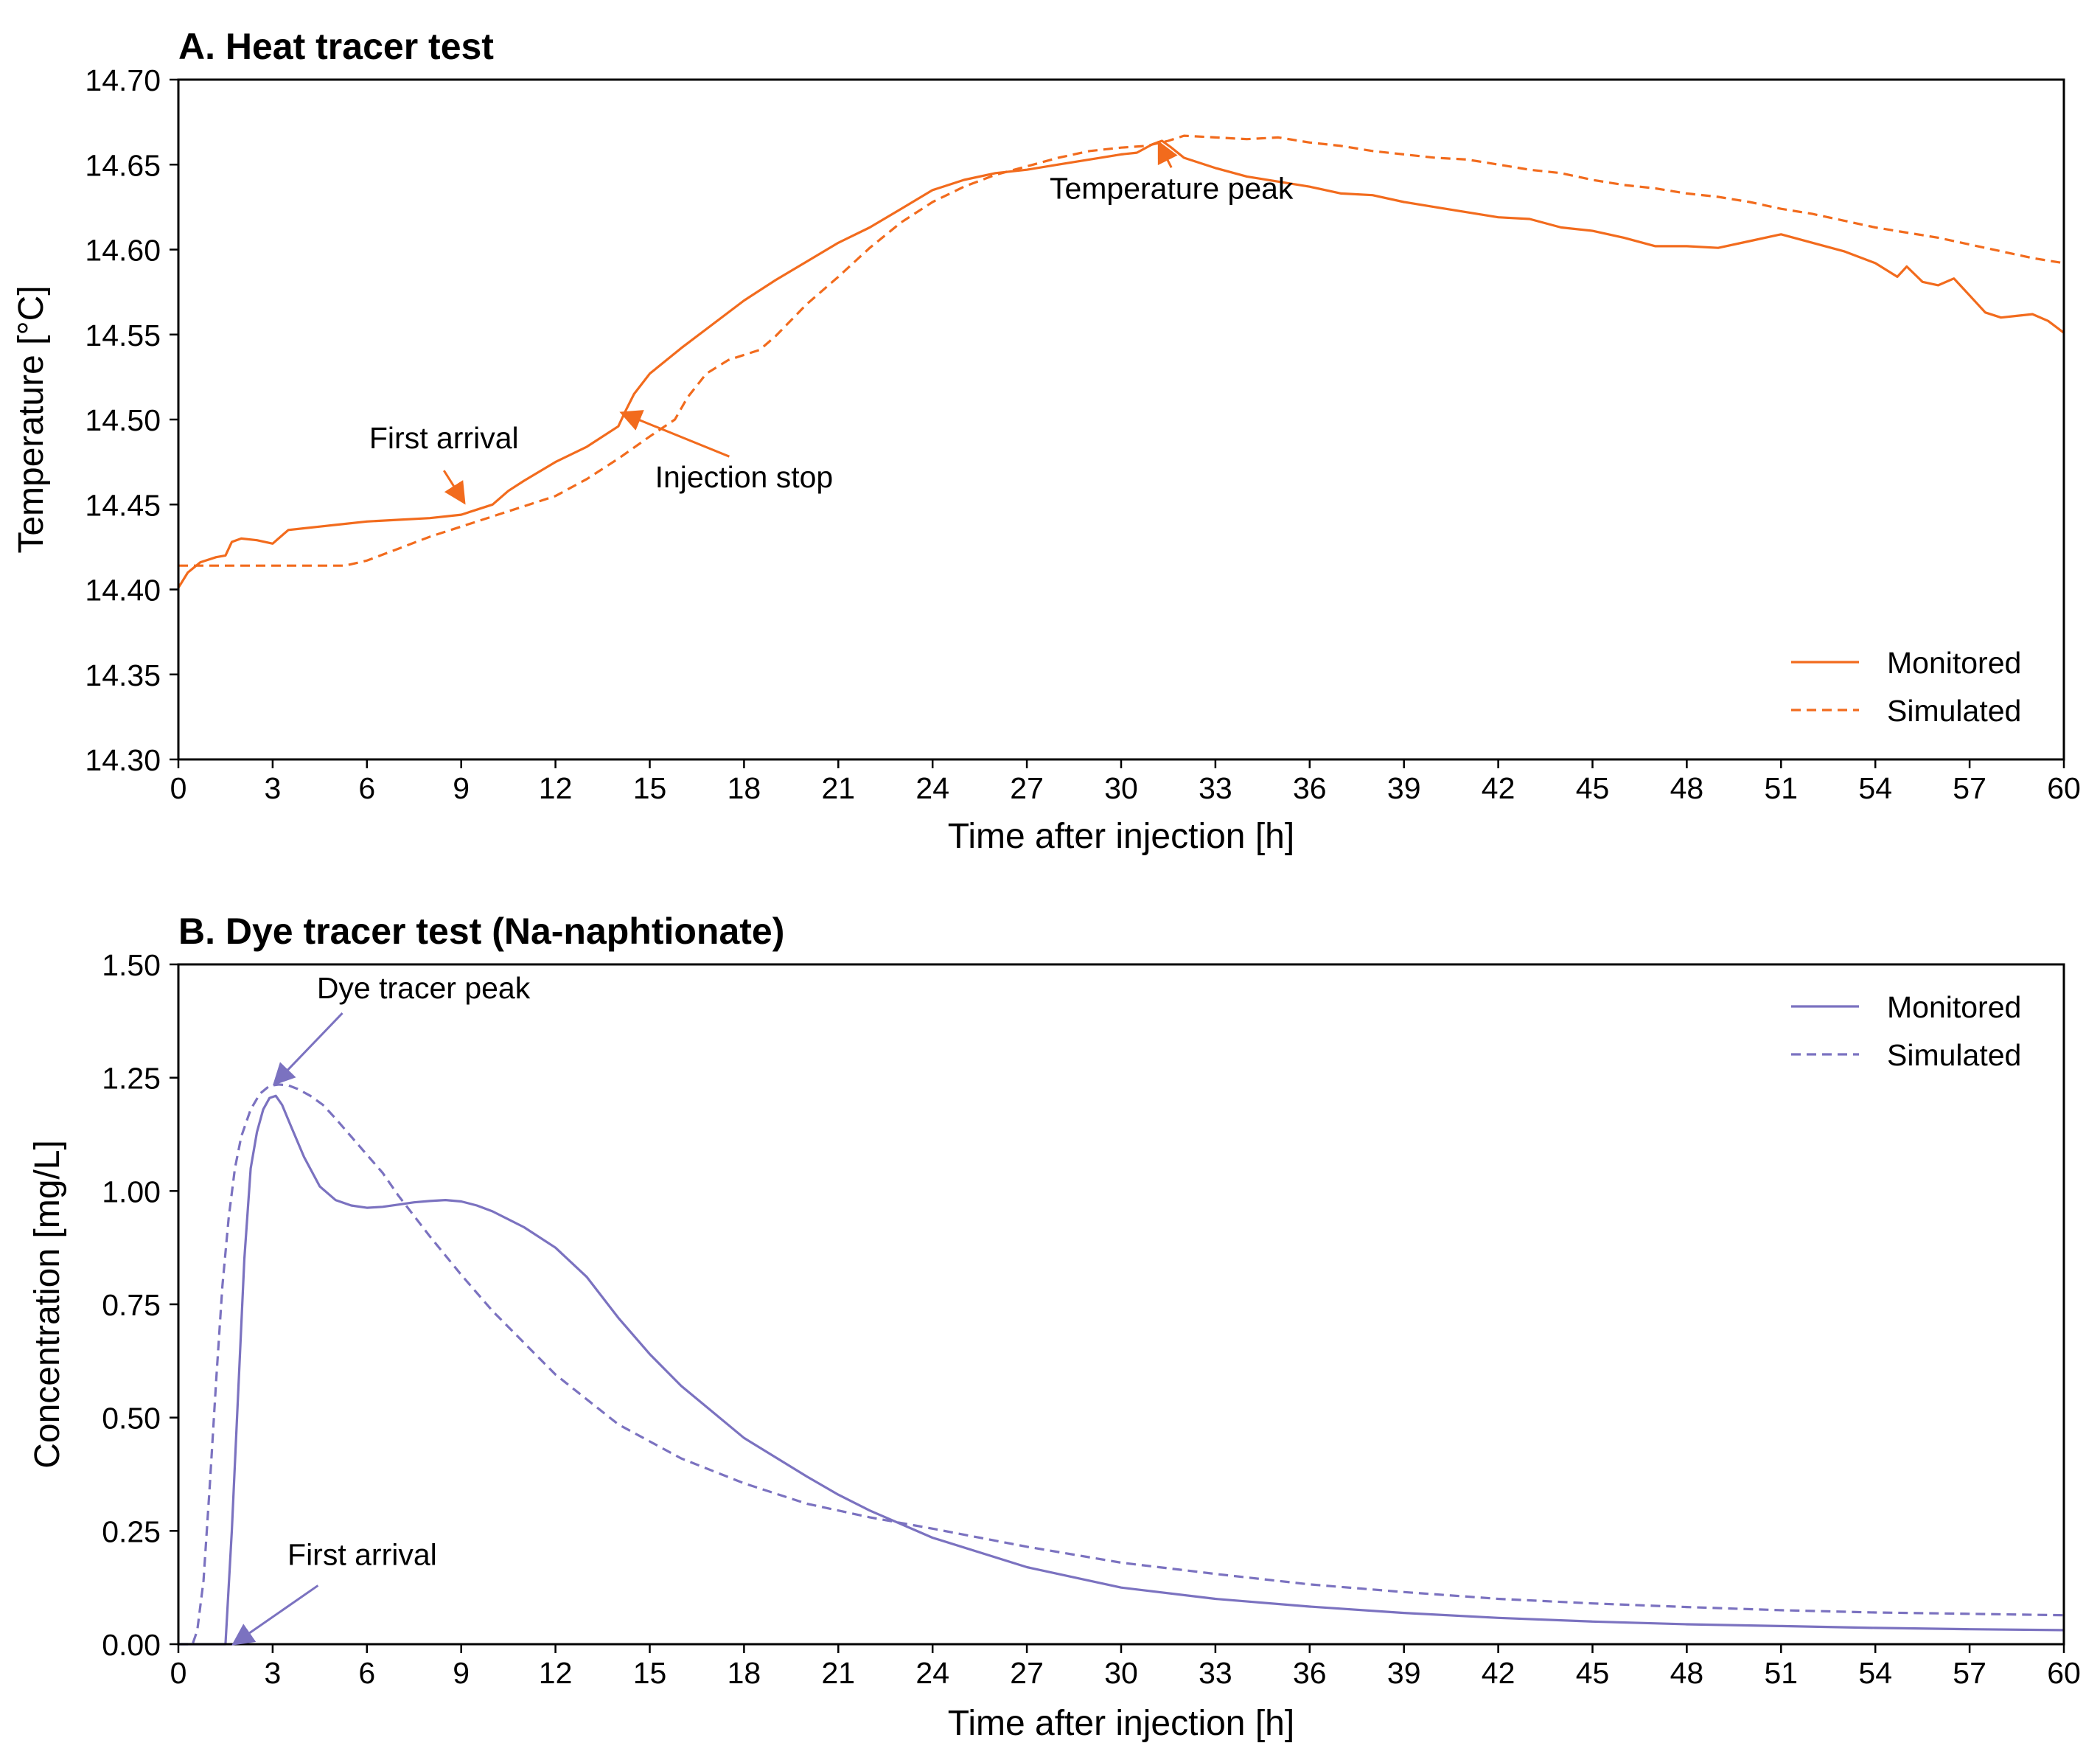 The image size is (2100, 1757). Describe the element at coordinates (744, 477) in the screenshot. I see `annotation-label: Injection stop` at that location.